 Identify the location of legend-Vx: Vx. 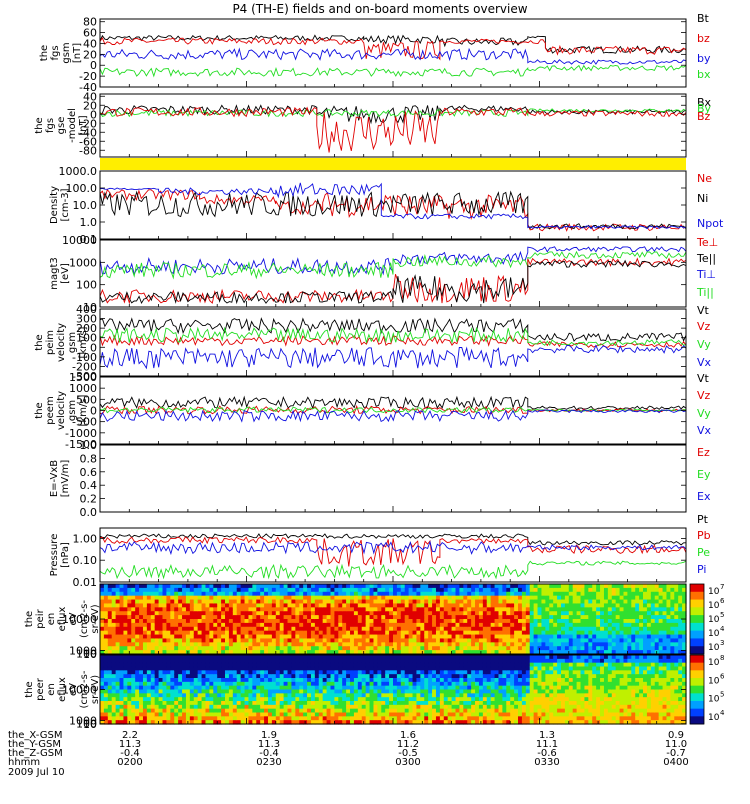
(704, 430).